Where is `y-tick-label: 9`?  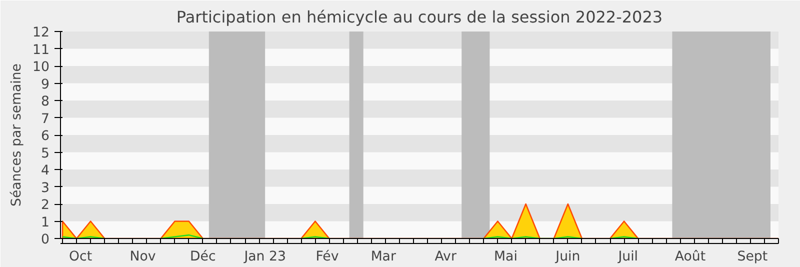 y-tick-label: 9 is located at coordinates (45, 84).